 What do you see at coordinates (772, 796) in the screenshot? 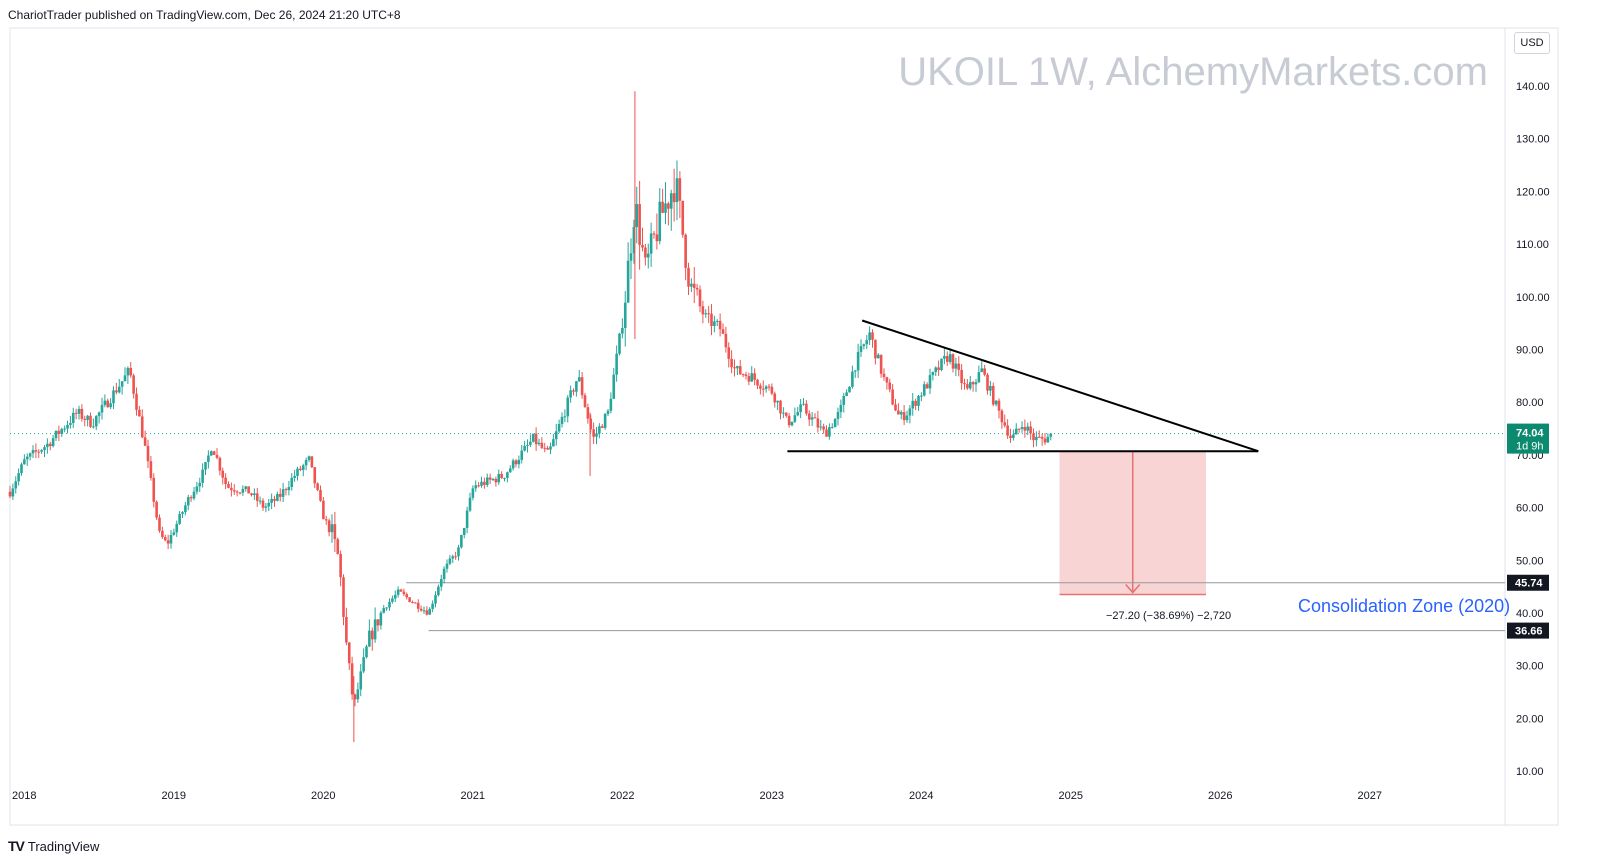
I see `x-tick-label: 2023` at bounding box center [772, 796].